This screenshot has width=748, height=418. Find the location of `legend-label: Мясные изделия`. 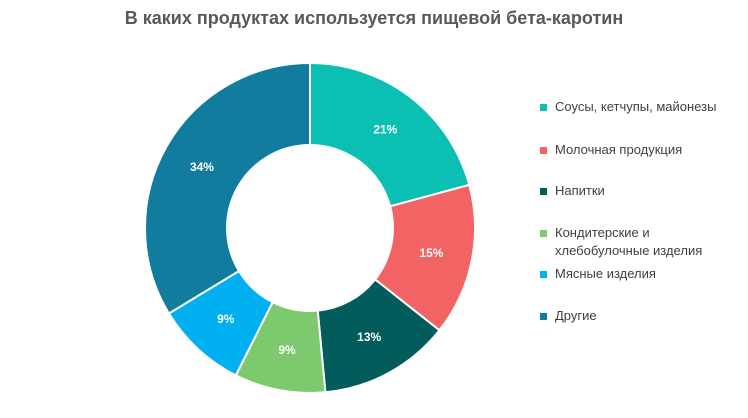

legend-label: Мясные изделия is located at coordinates (605, 273).